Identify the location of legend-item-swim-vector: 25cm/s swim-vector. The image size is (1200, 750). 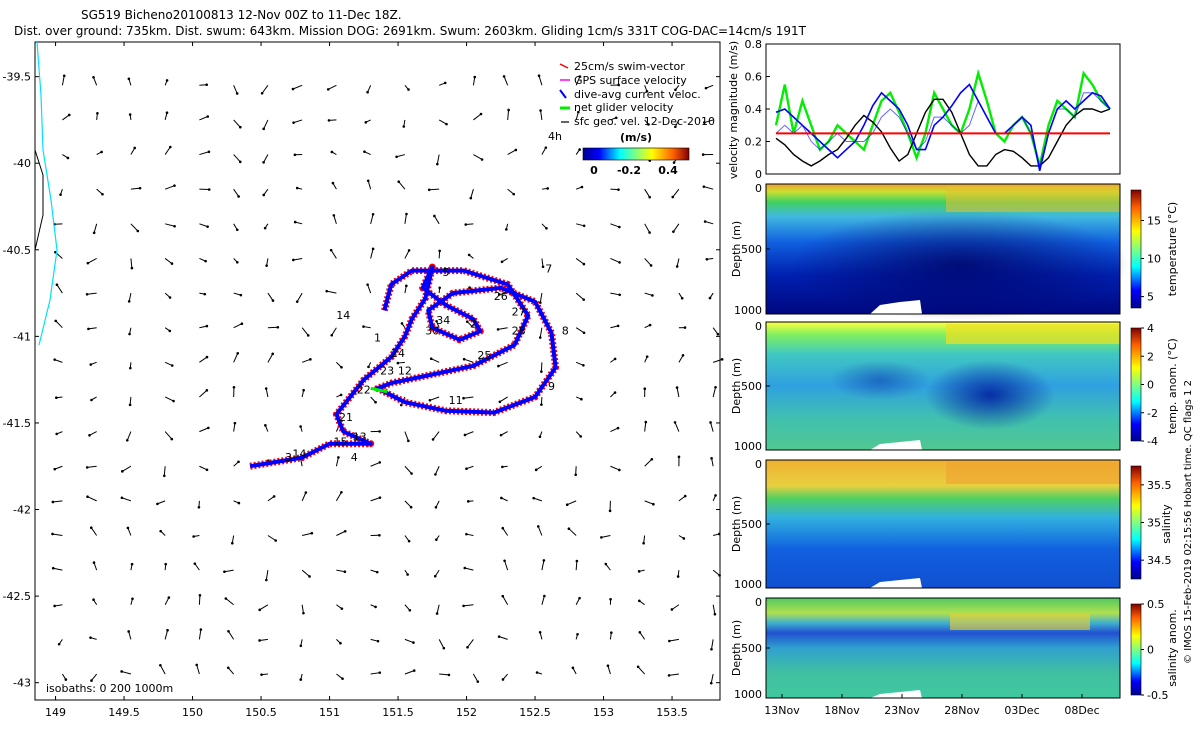
(622, 66).